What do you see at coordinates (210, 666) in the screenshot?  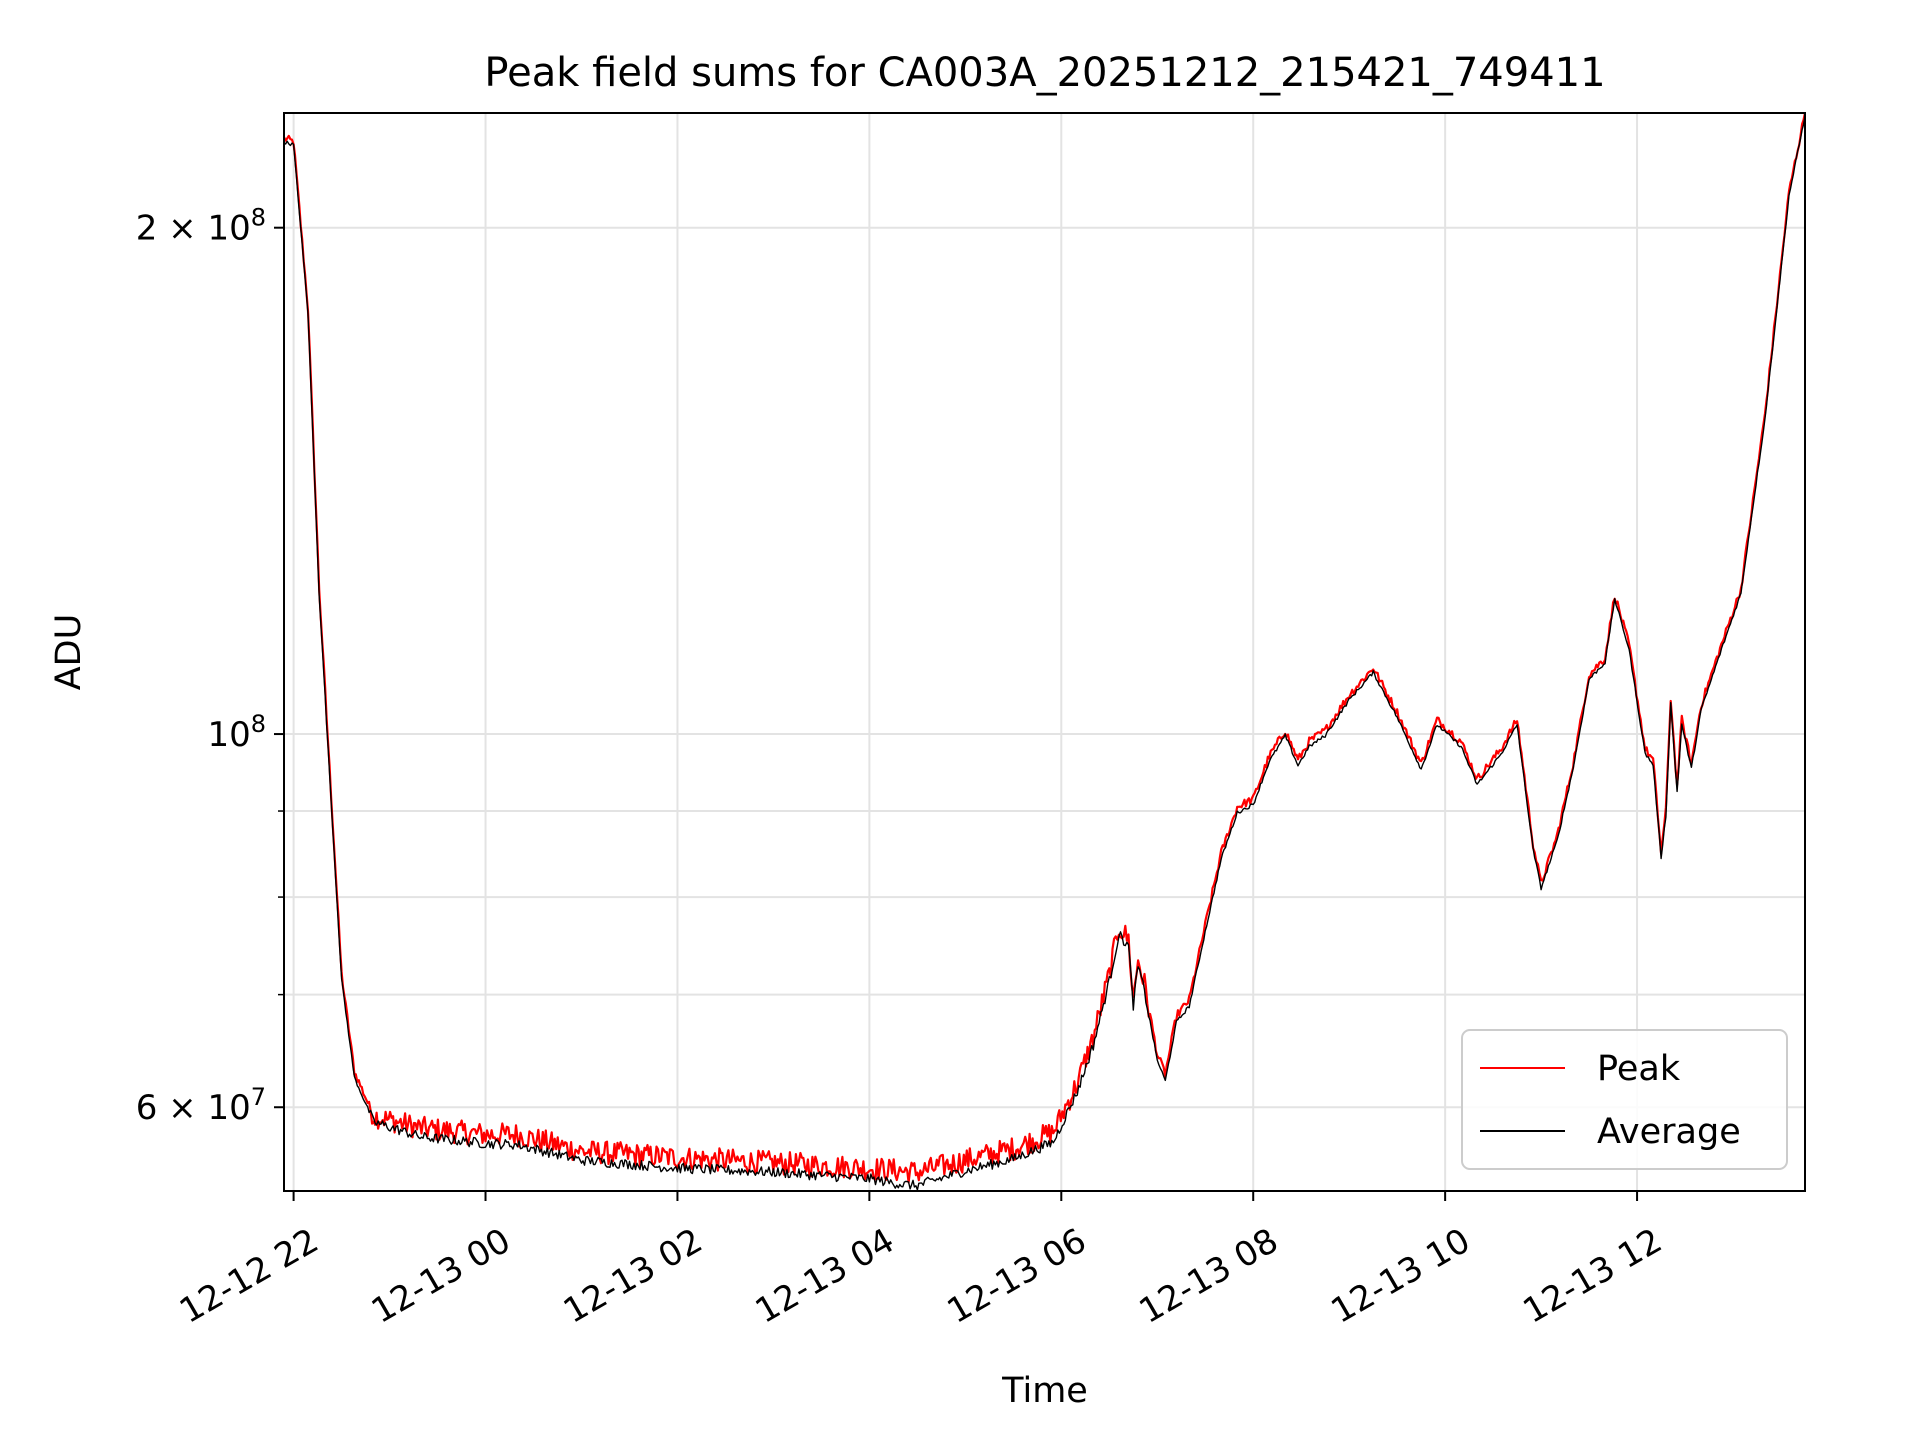 I see `y-axis: 108 2 × 108 6 × 107` at bounding box center [210, 666].